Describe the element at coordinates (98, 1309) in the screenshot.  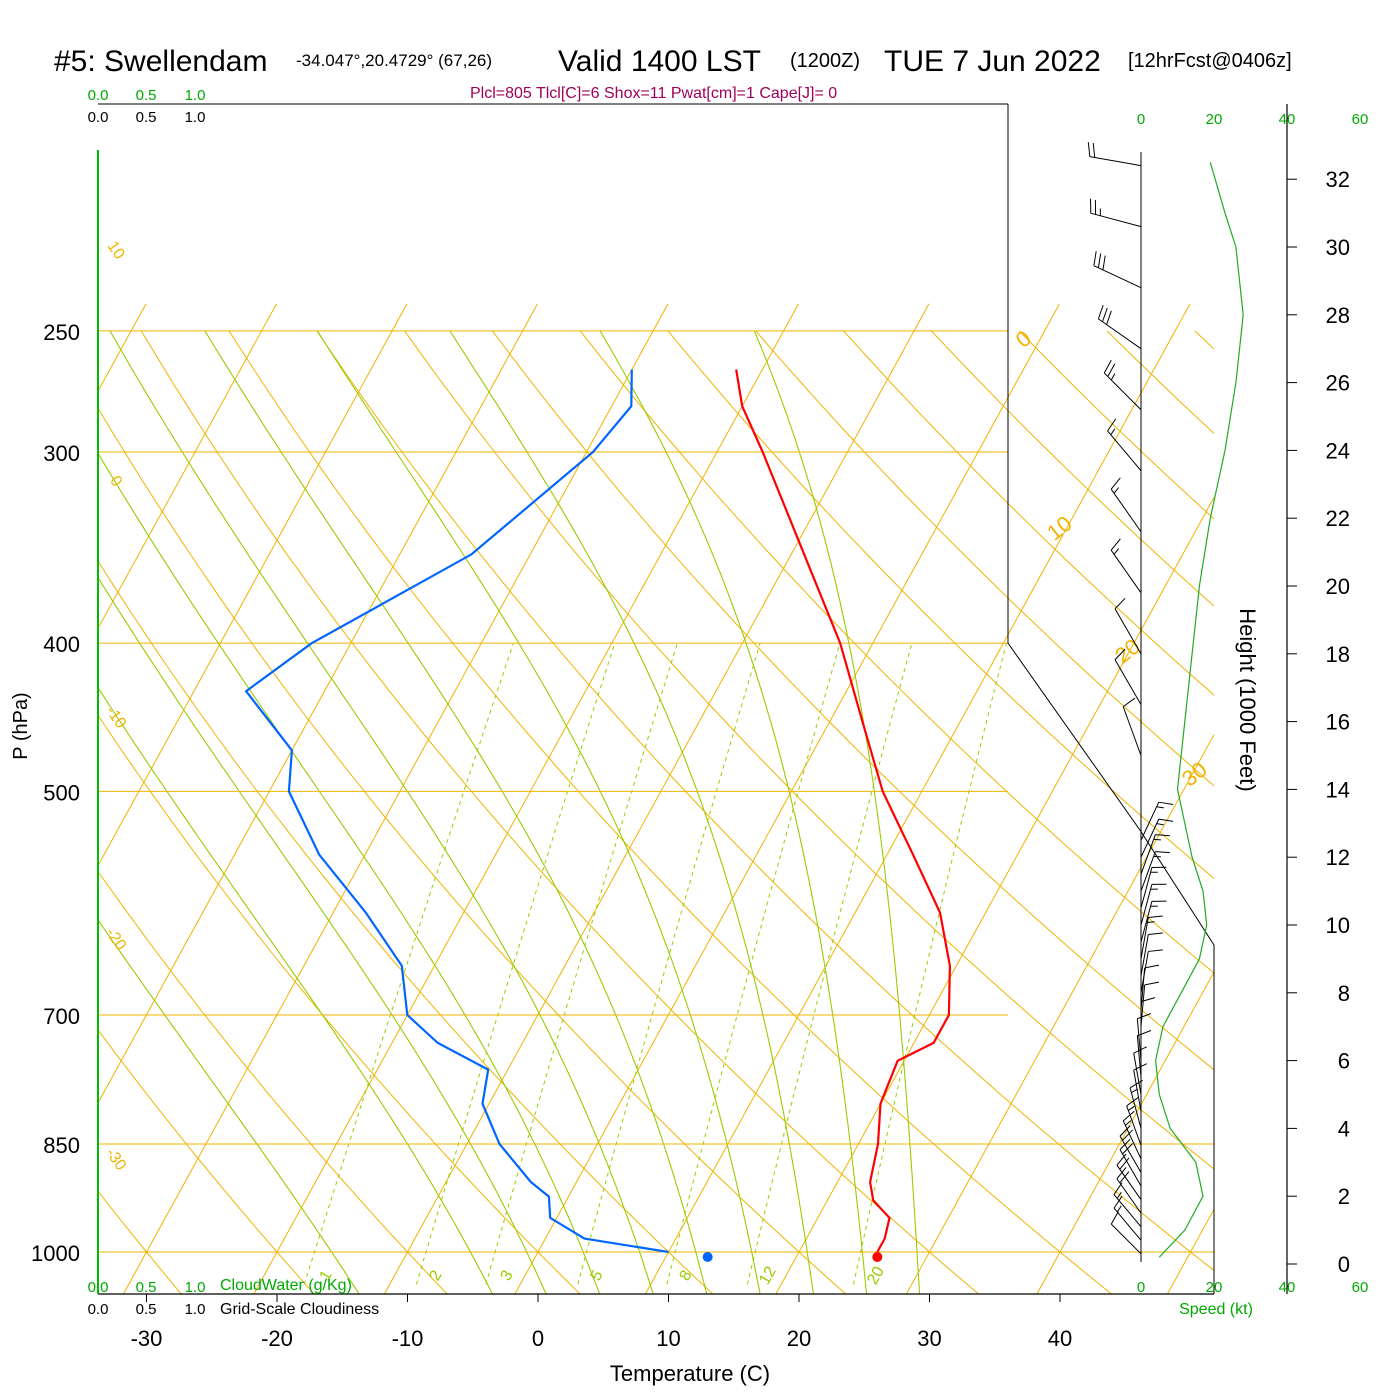
I see `cloud-scale-bottom-black: 0.0` at that location.